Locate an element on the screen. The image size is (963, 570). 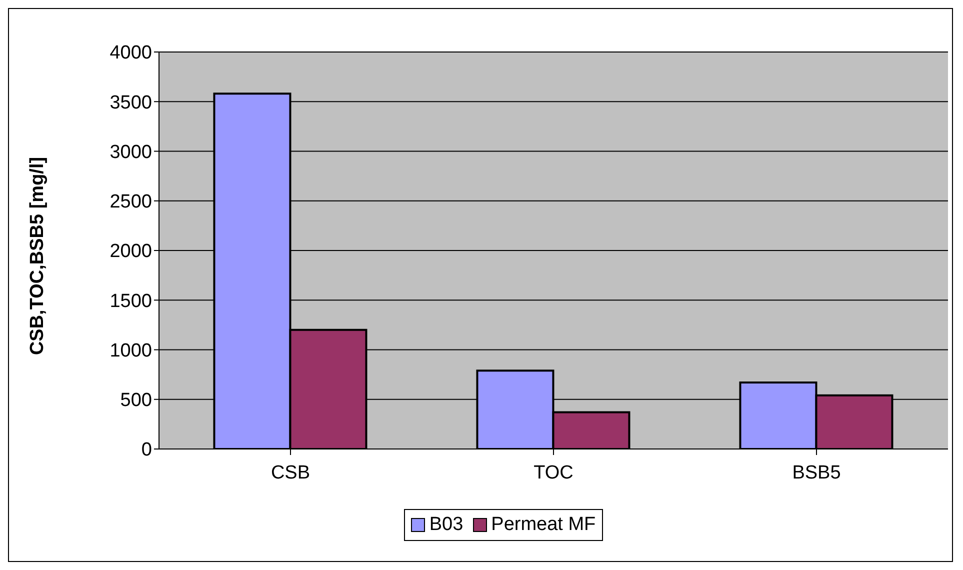
y-tick-label: 500 is located at coordinates (136, 401).